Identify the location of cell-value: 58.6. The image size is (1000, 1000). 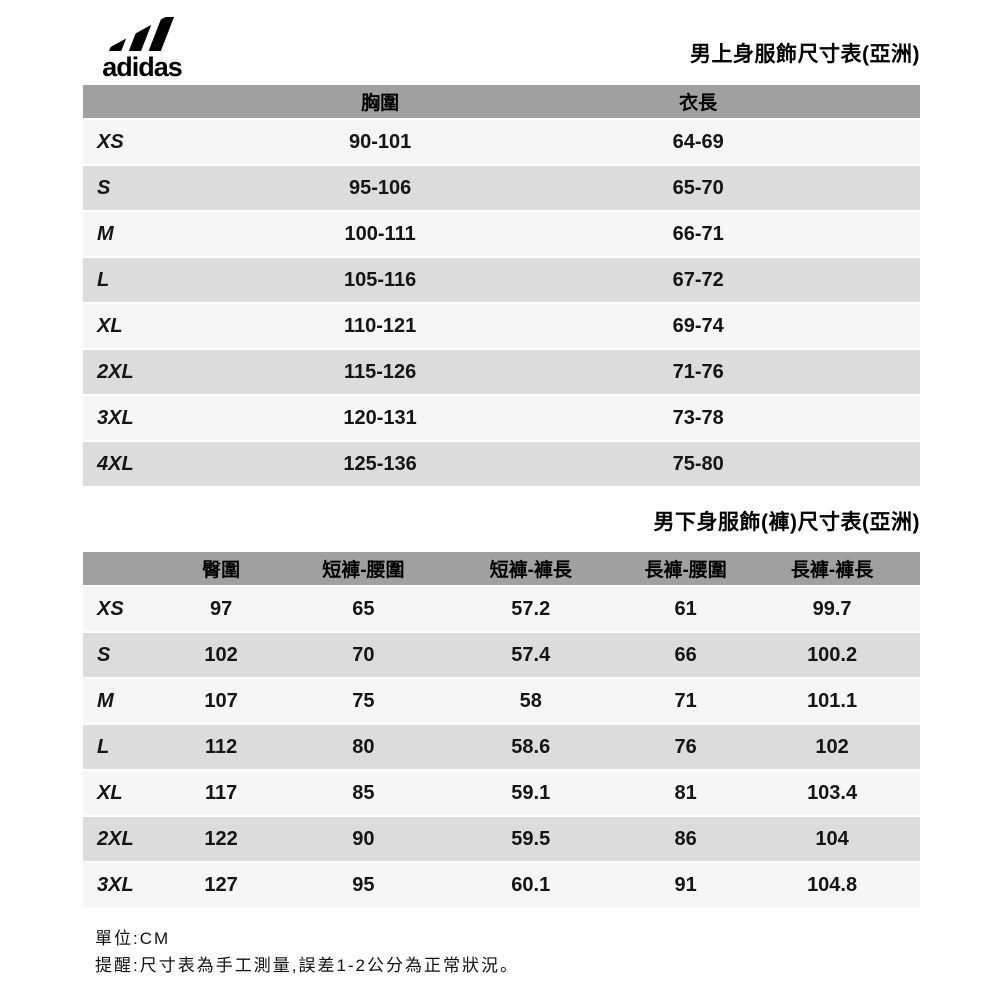
(531, 747).